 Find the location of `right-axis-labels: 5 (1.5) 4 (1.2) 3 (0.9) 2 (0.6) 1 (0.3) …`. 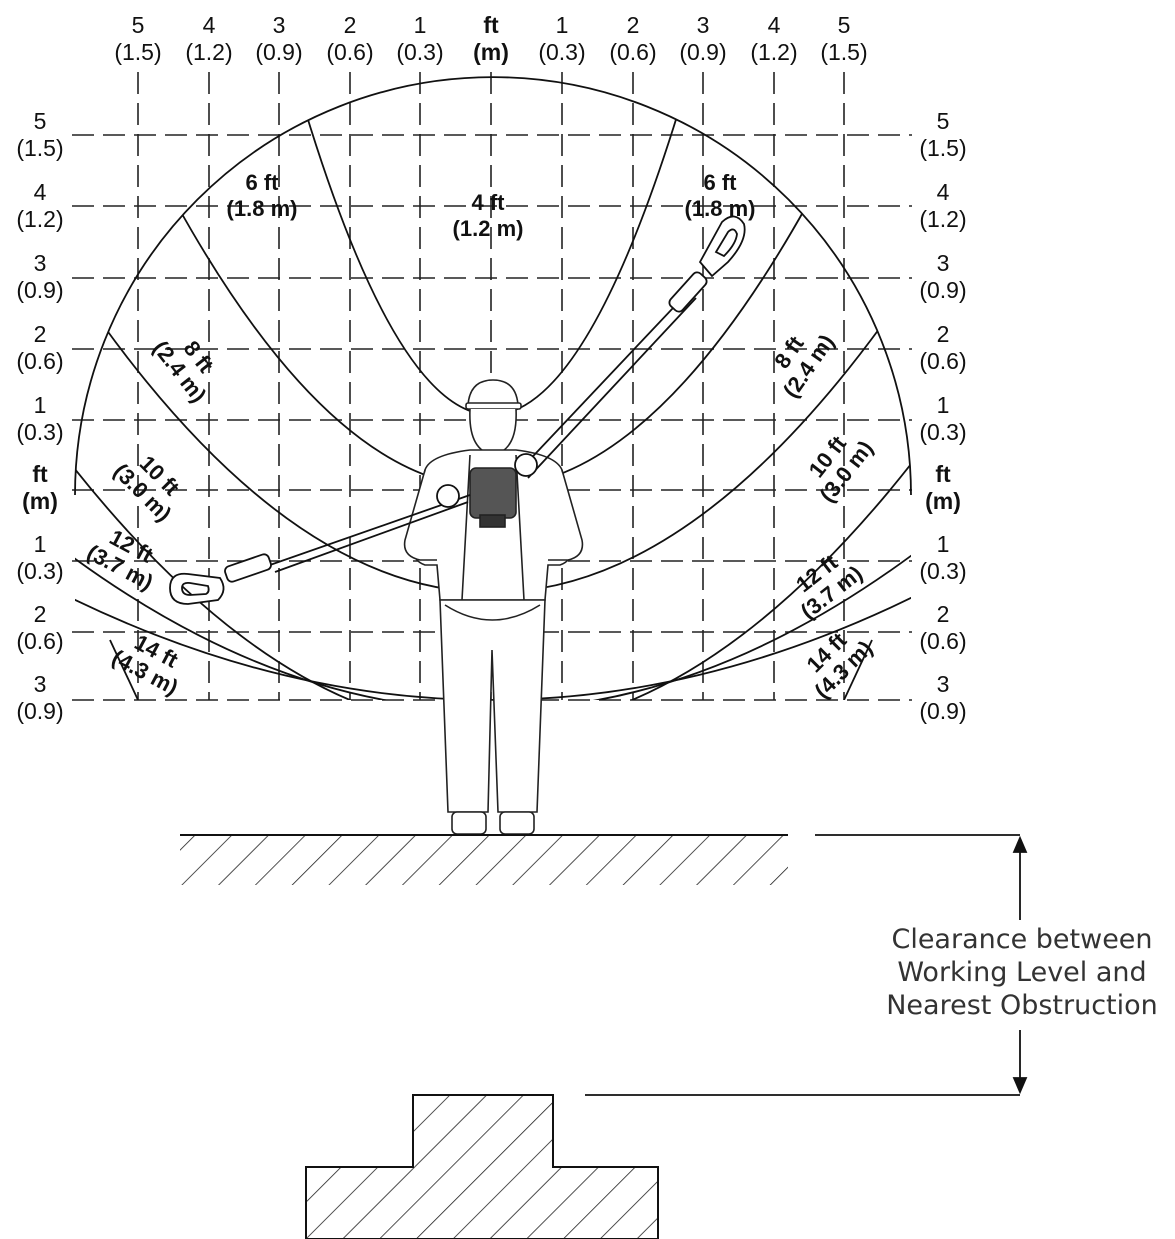

right-axis-labels: 5 (1.5) 4 (1.2) 3 (0.9) 2 (0.6) 1 (0.3) … is located at coordinates (942, 416).